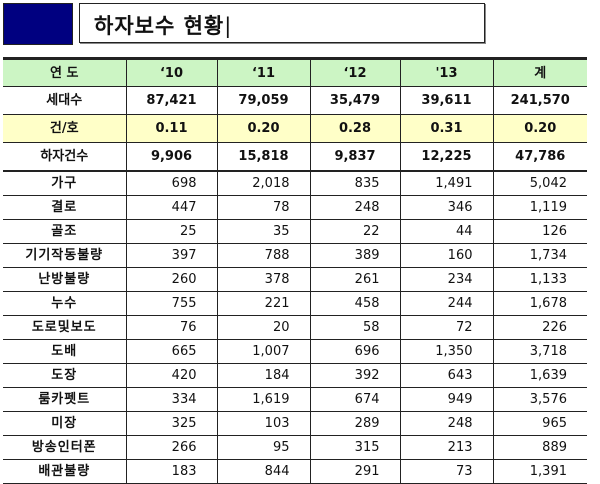  Describe the element at coordinates (355, 279) in the screenshot. I see `cell: 261` at that location.